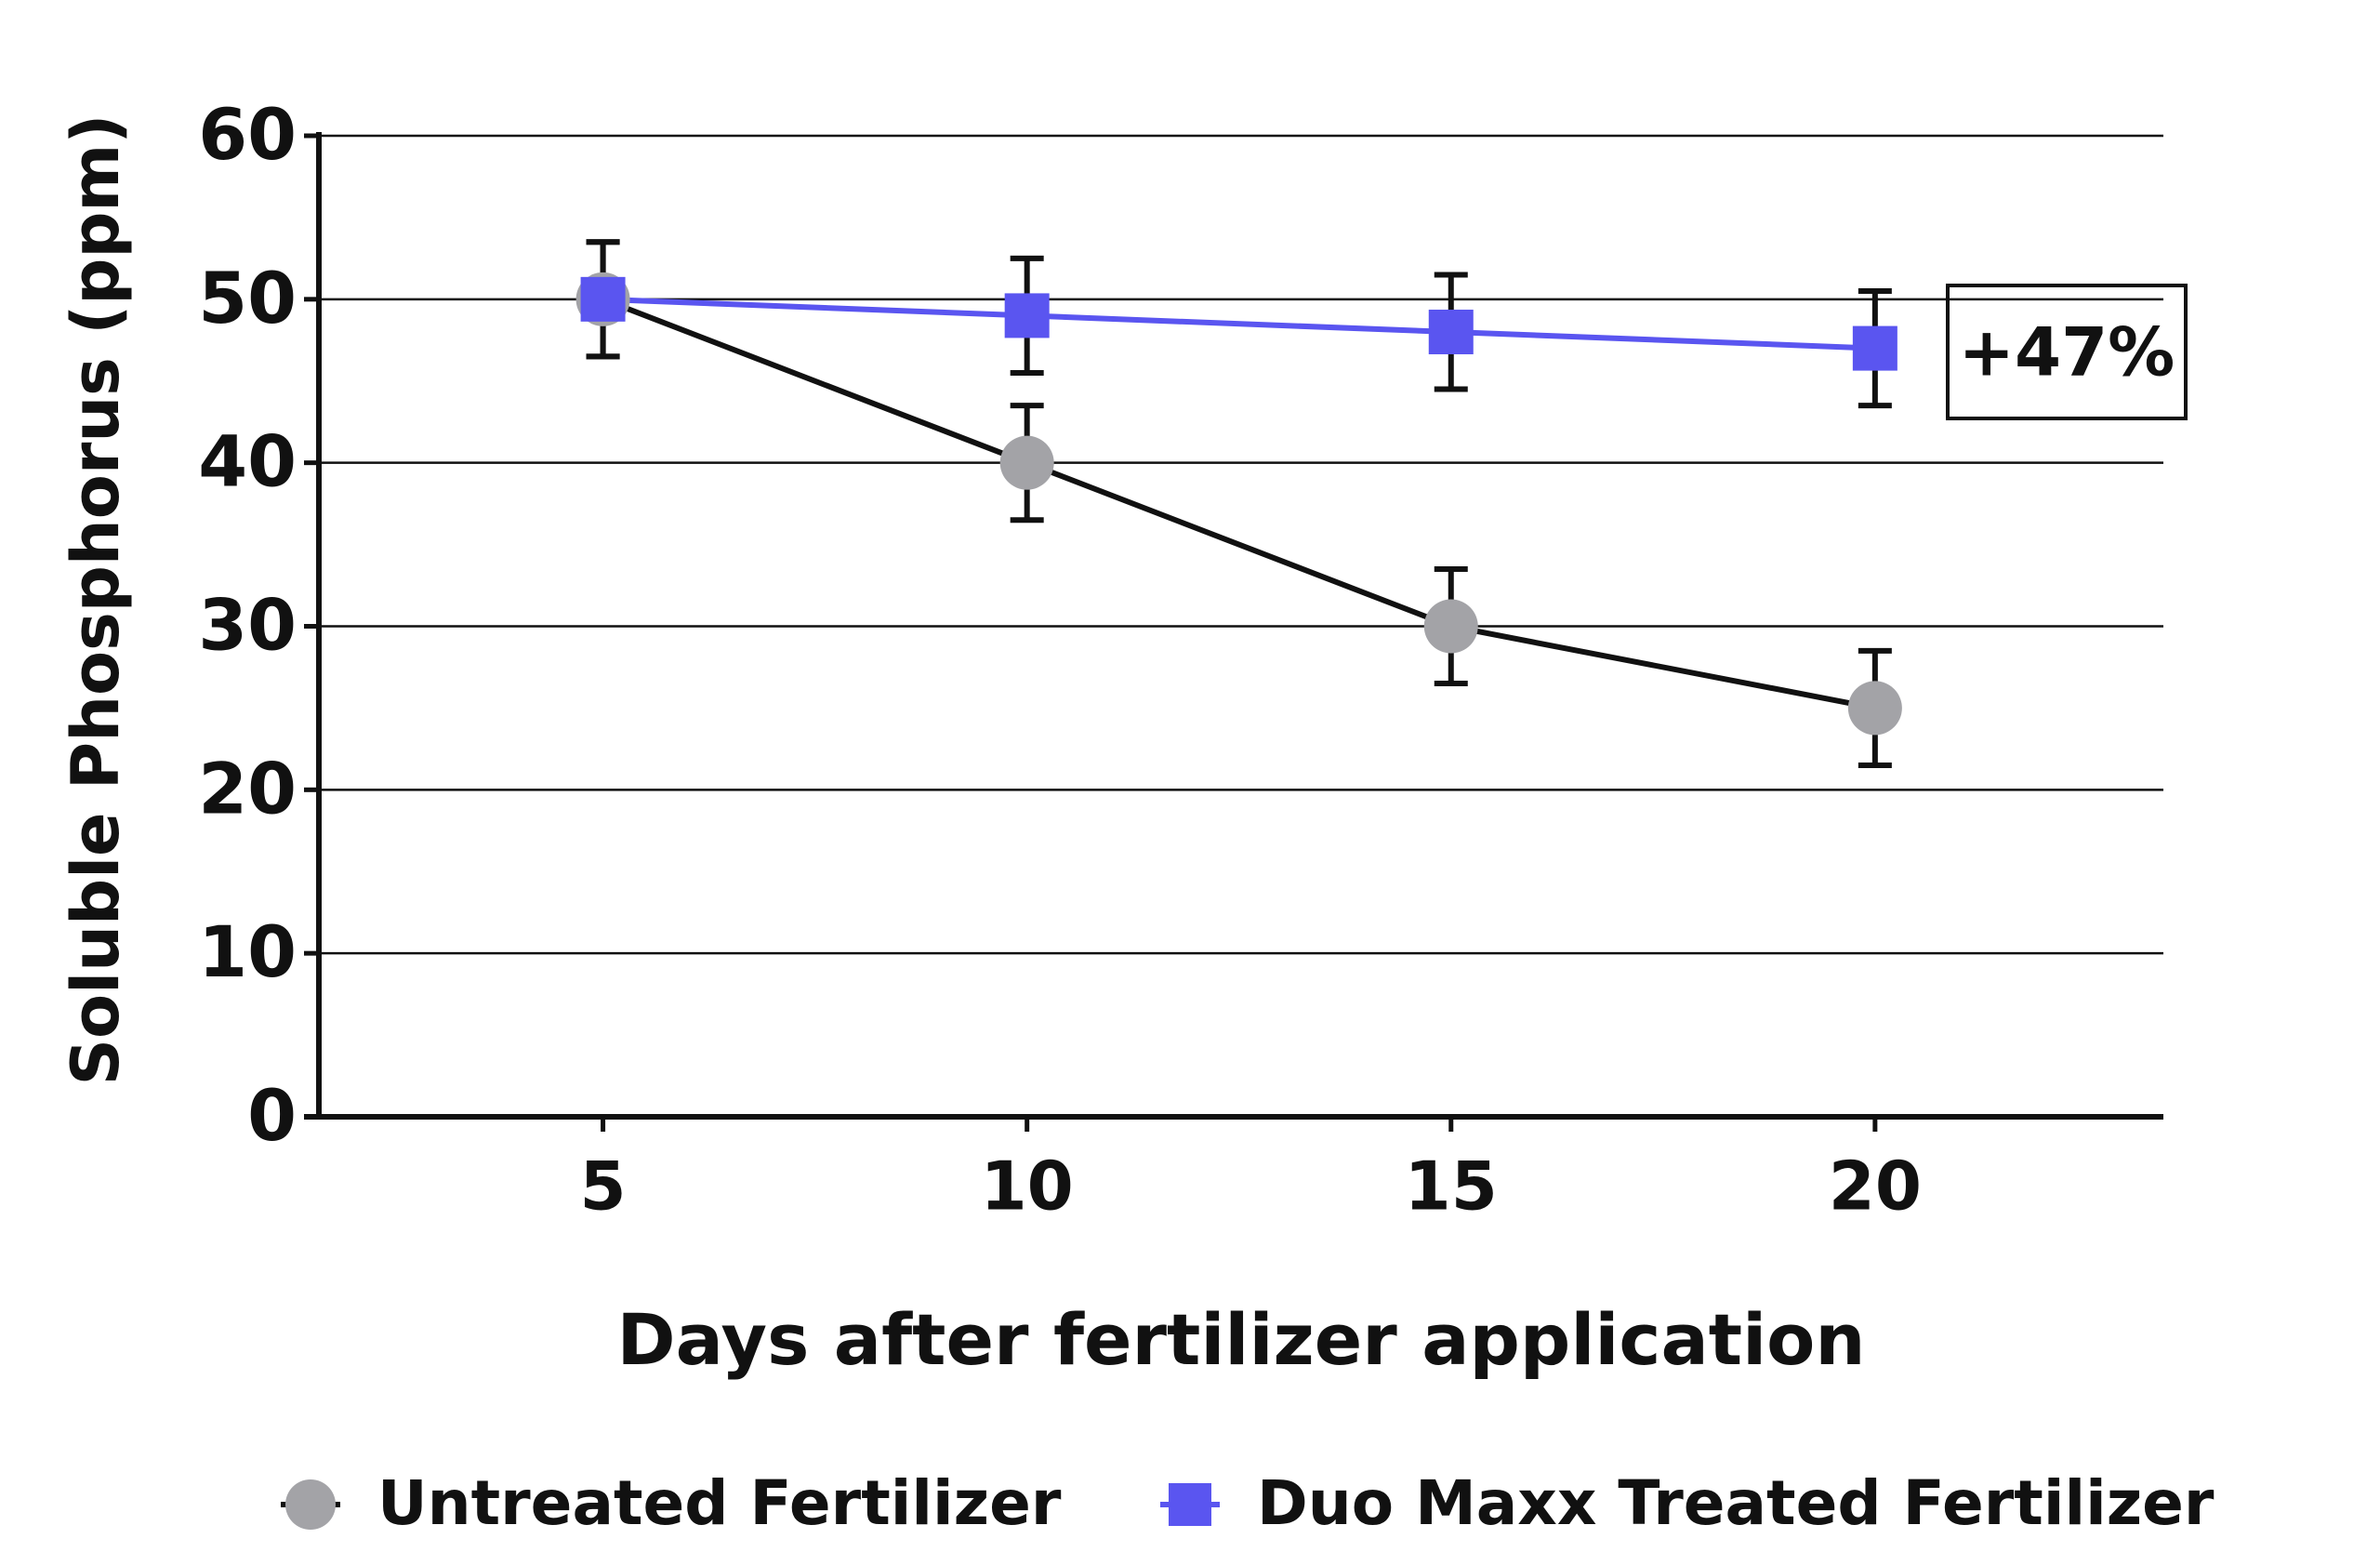 The width and height of the screenshot is (2380, 1565). I want to click on x-axis-title: Days after fertilizer application, so click(1241, 1339).